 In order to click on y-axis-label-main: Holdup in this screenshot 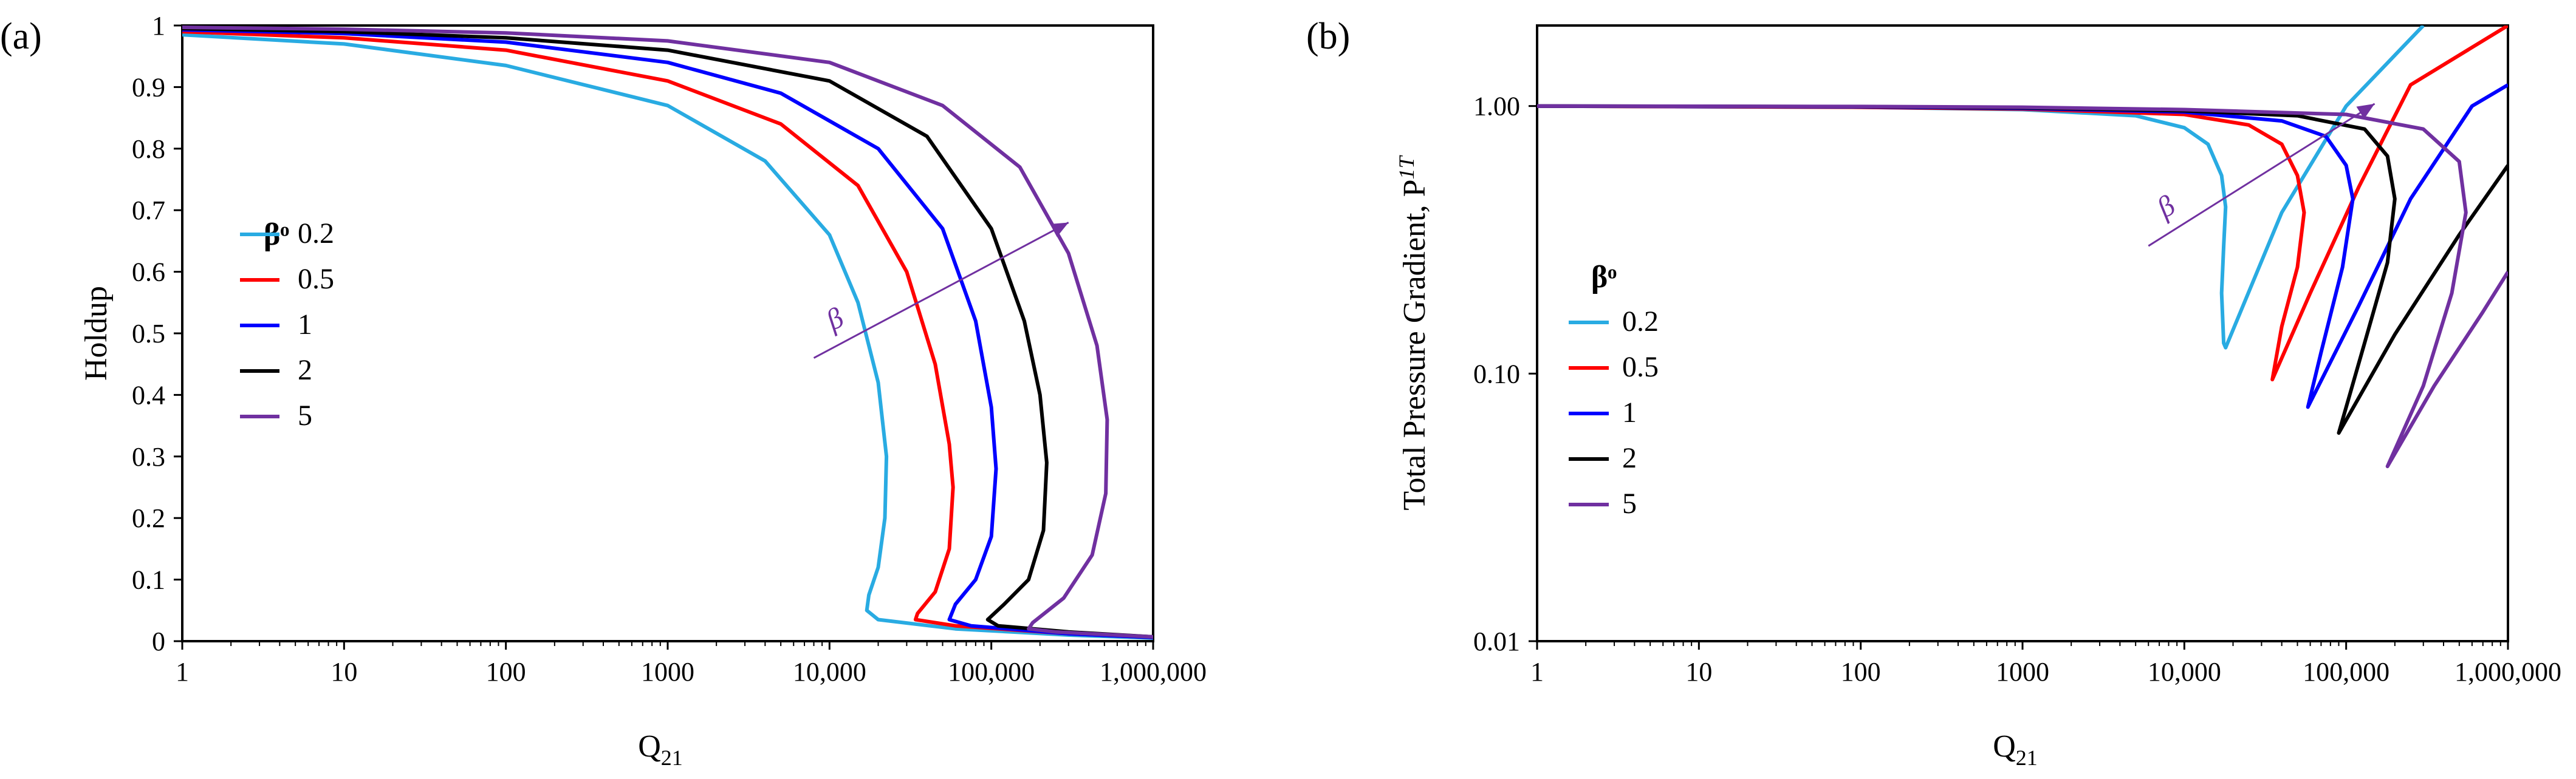, I will do `click(96, 333)`.